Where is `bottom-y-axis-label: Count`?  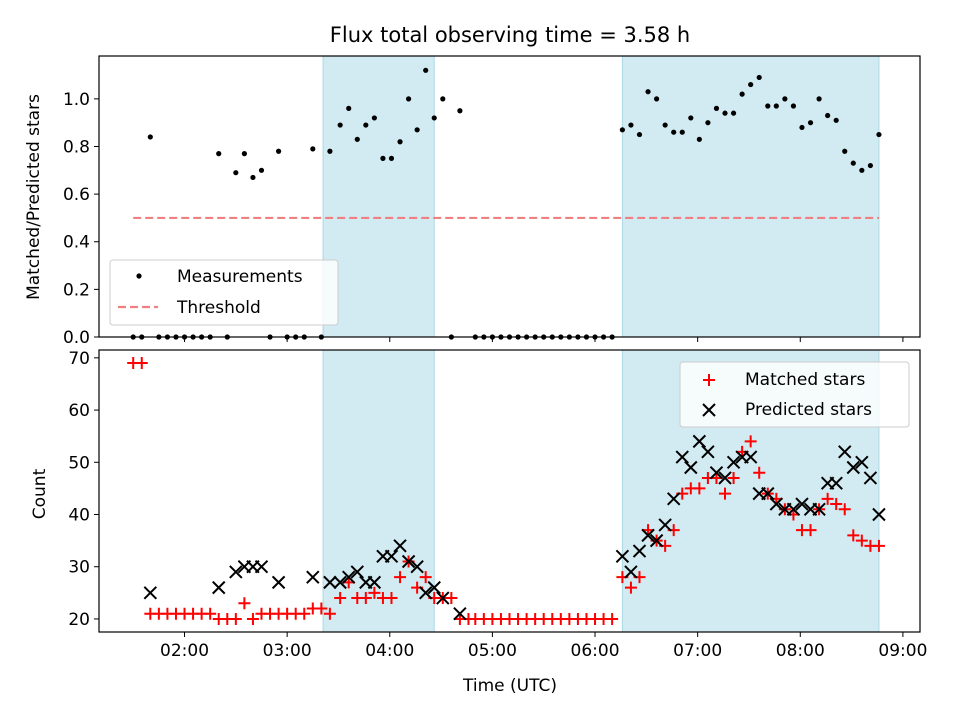
bottom-y-axis-label: Count is located at coordinates (40, 493).